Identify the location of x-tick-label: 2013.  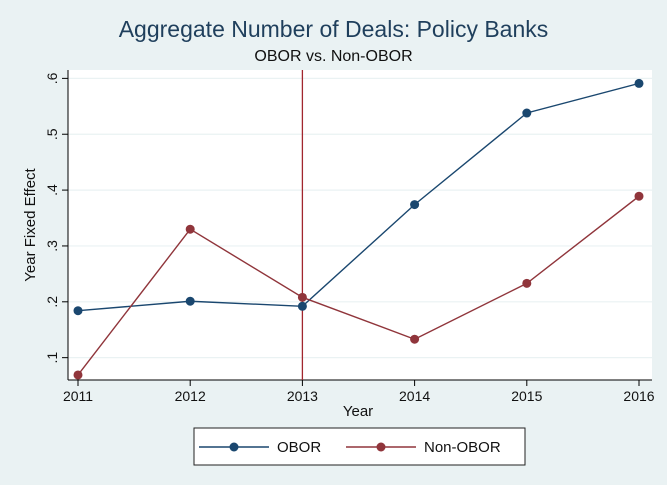
(302, 396).